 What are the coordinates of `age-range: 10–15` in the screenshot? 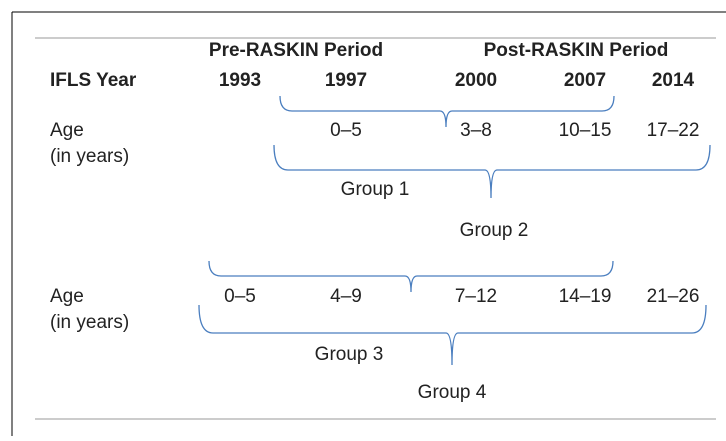 It's located at (585, 130).